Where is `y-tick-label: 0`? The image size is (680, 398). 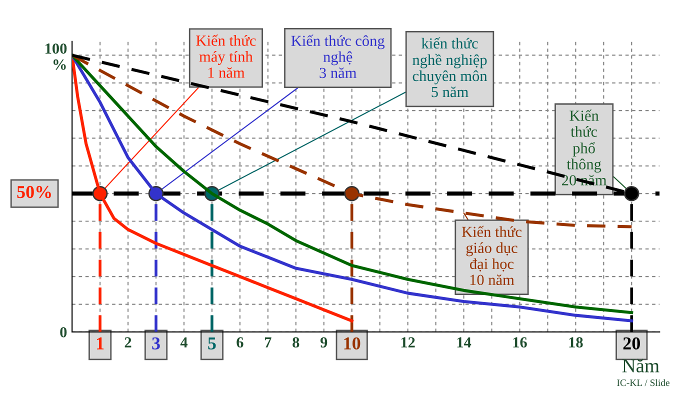 y-tick-label: 0 is located at coordinates (63, 332).